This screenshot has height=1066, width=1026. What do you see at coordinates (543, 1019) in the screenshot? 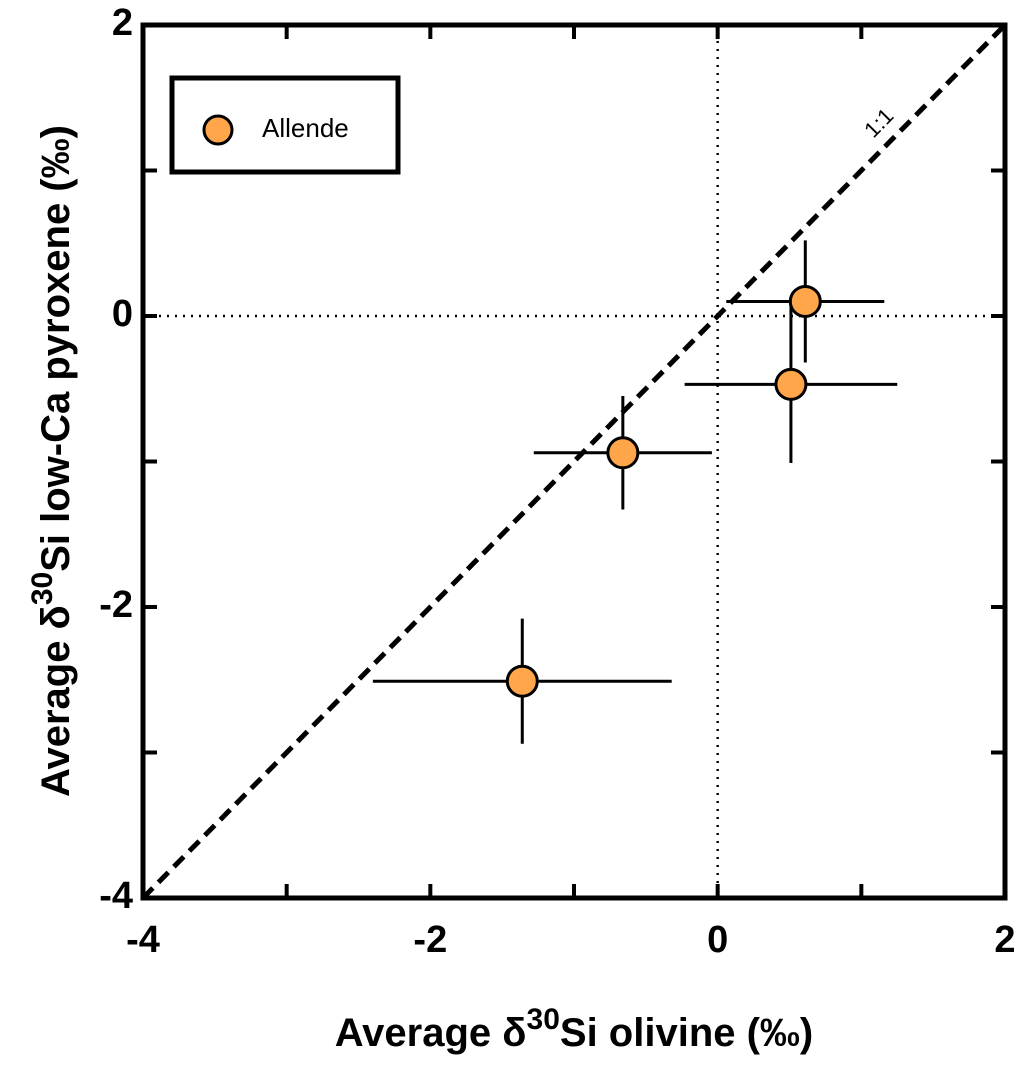
I see `x-label-sup: 30` at bounding box center [543, 1019].